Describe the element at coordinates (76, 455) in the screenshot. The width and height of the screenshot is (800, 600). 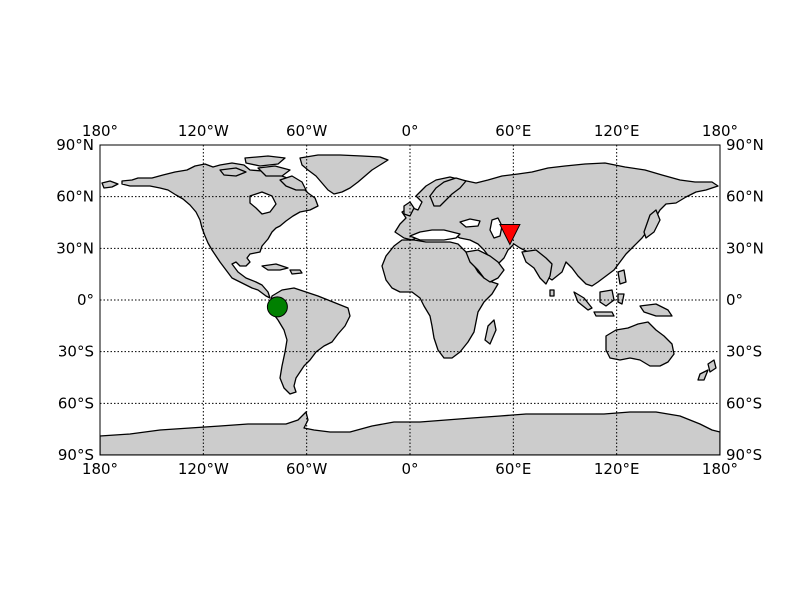
I see `lat-label-left: 90°S` at that location.